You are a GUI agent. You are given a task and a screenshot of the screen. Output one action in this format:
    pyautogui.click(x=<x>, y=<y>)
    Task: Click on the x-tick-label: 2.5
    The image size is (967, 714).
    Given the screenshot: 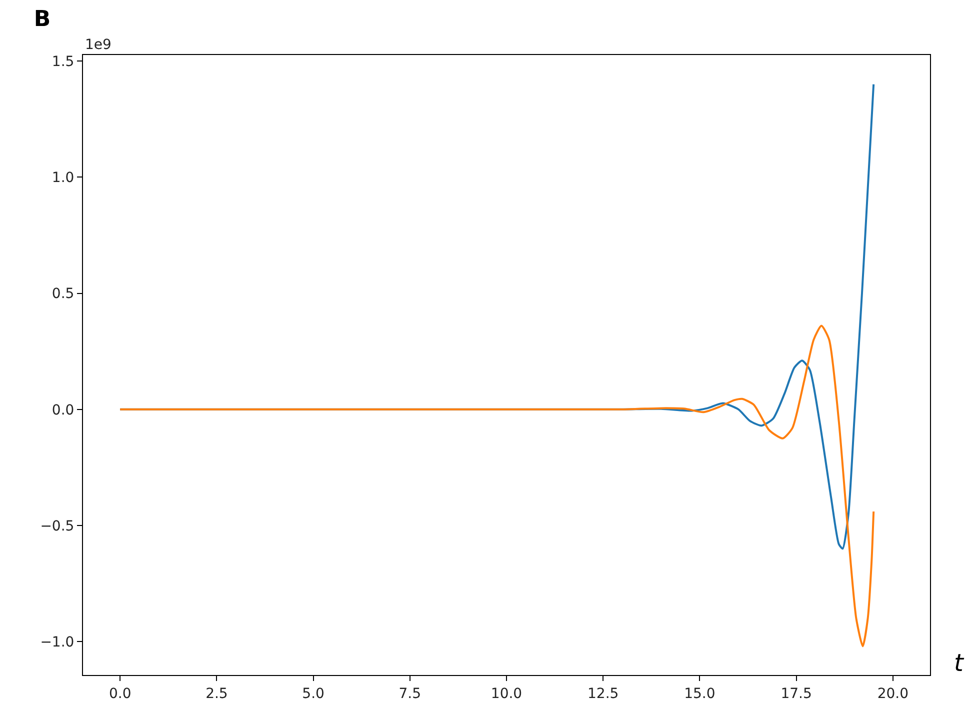 What is the action you would take?
    pyautogui.click(x=217, y=694)
    